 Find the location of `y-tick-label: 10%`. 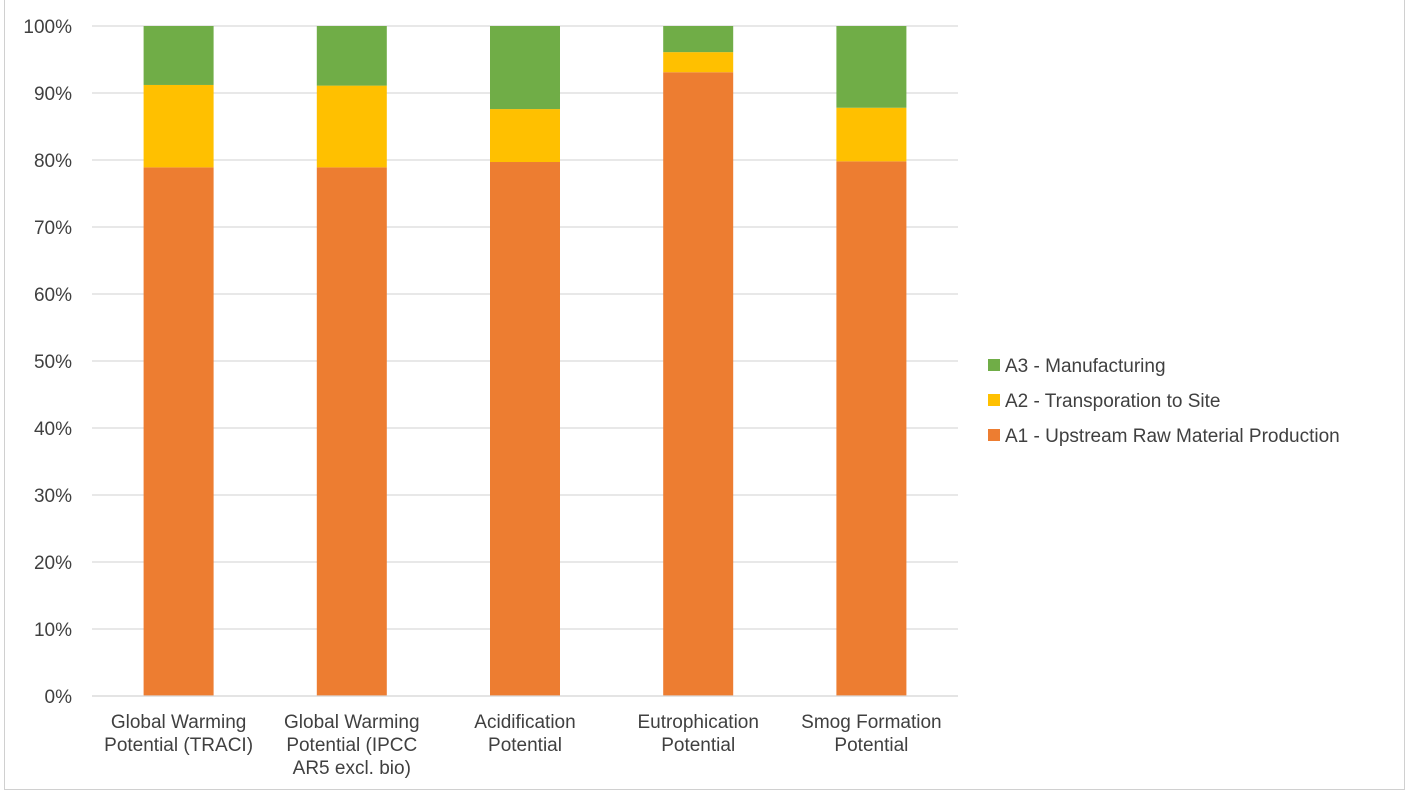

y-tick-label: 10% is located at coordinates (53, 630).